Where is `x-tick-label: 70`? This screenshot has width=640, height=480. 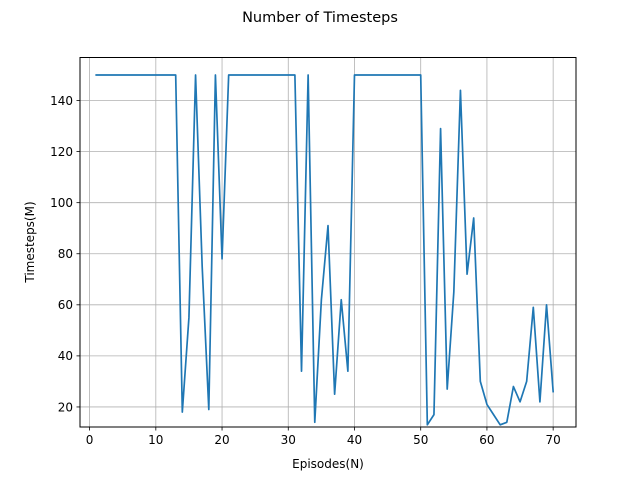 x-tick-label: 70 is located at coordinates (553, 440).